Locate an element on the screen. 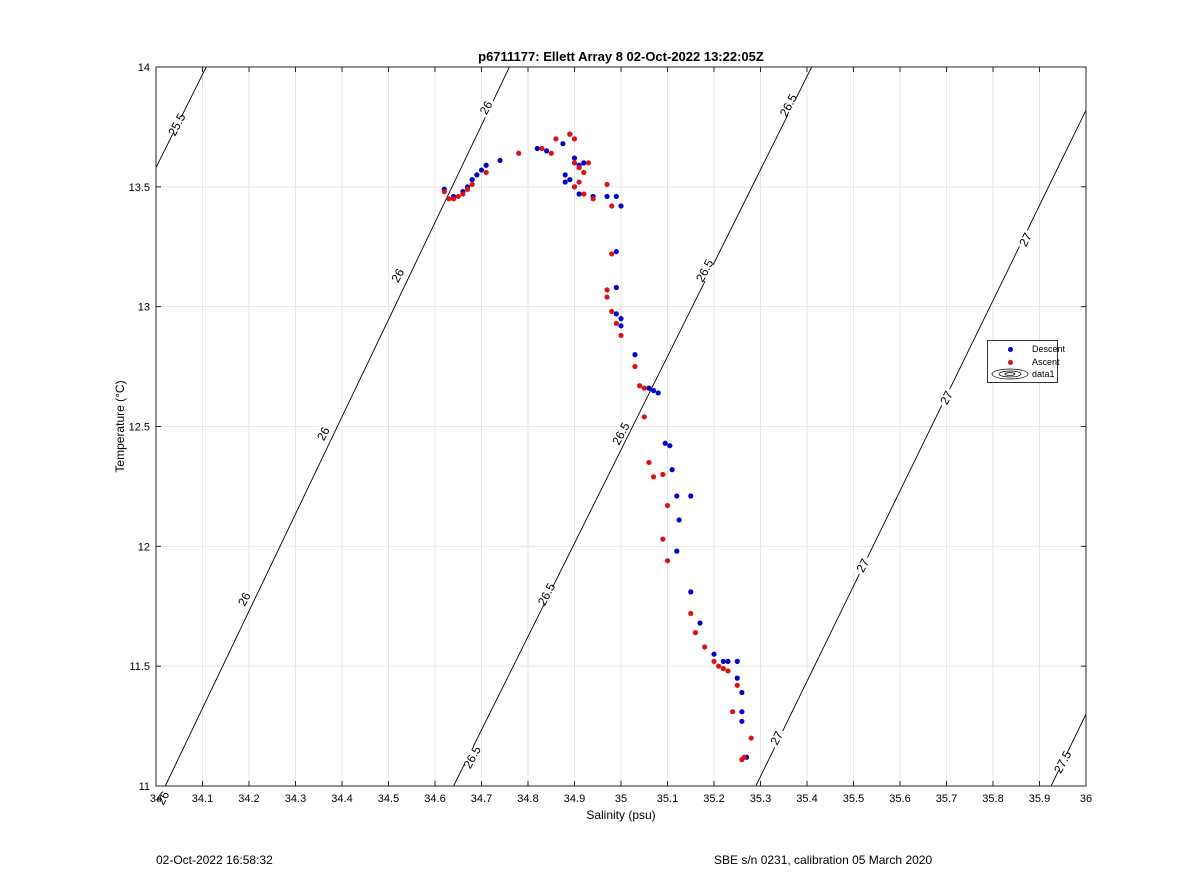  contour-label: 27.5 is located at coordinates (1062, 761).